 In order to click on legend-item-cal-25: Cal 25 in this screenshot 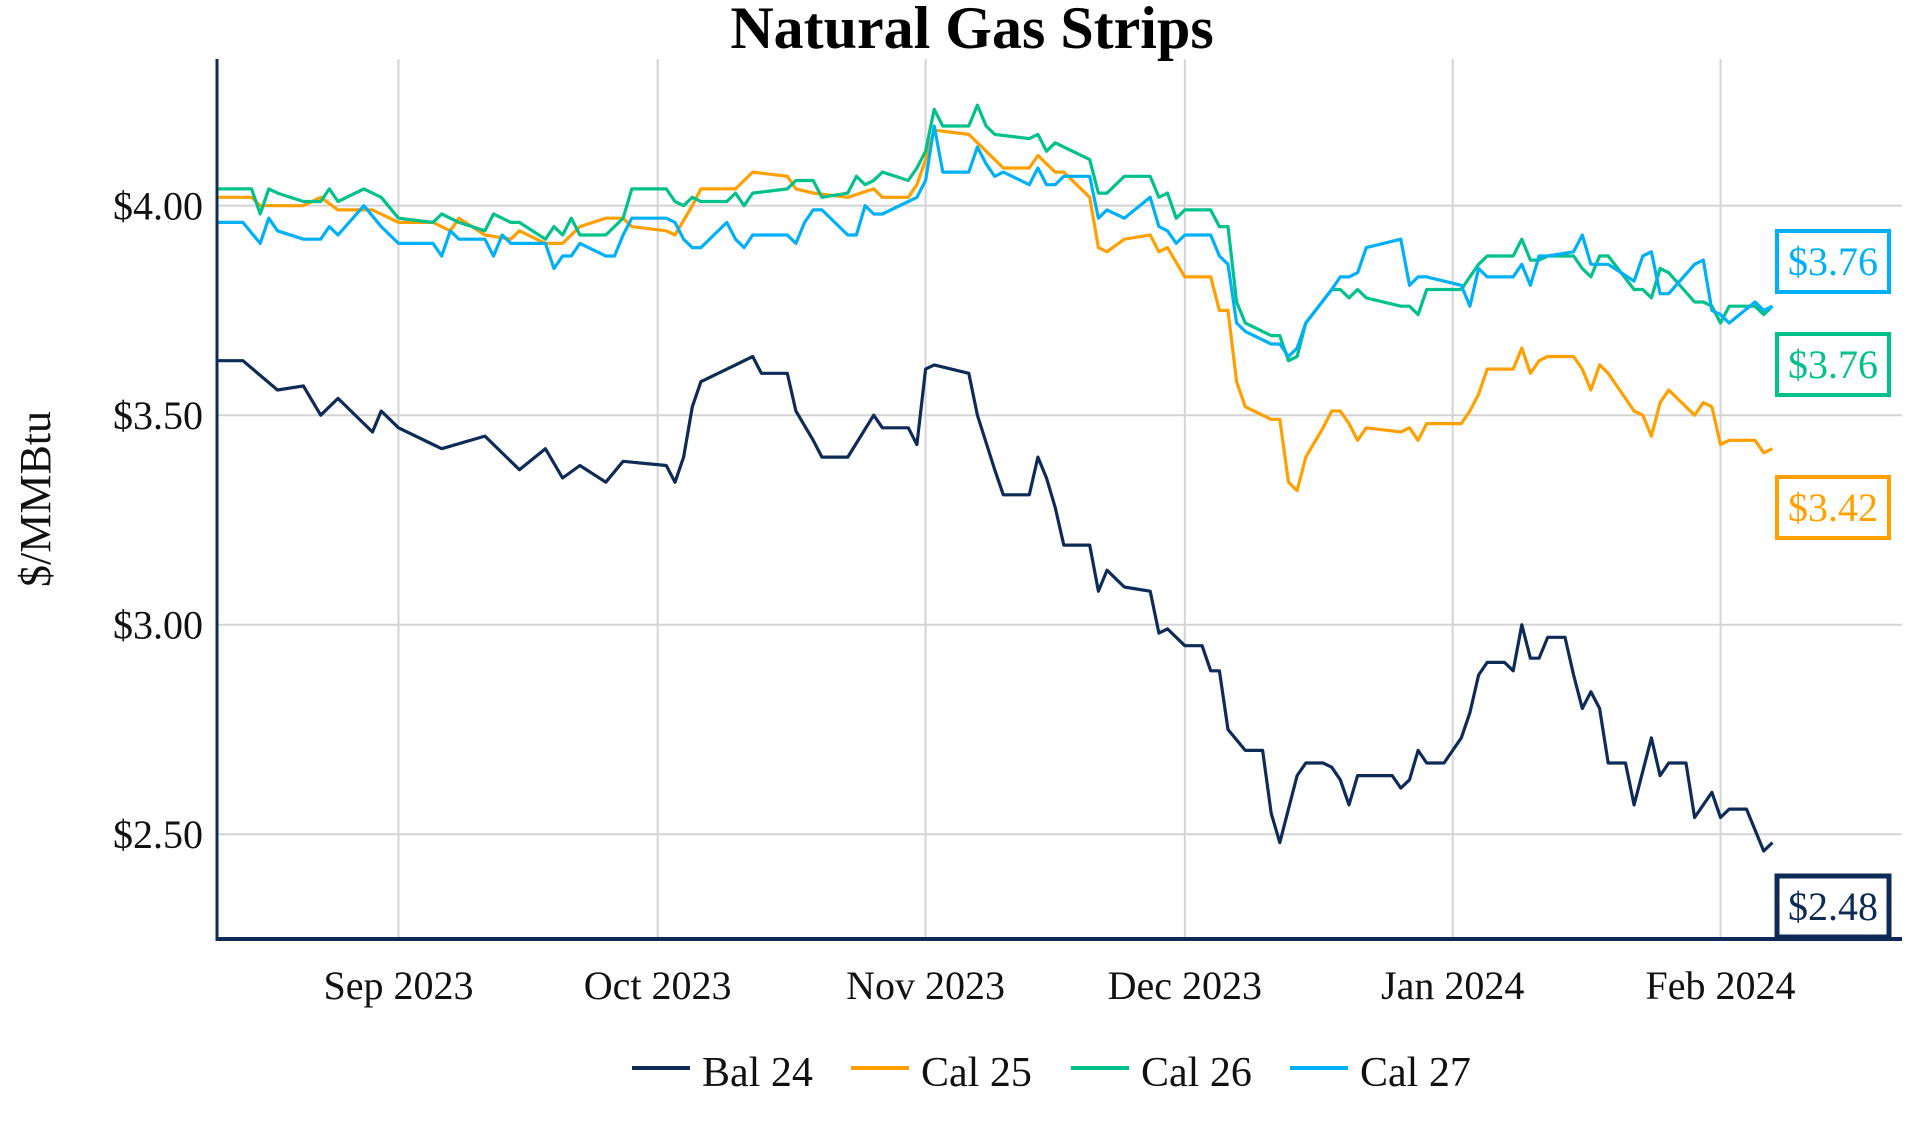, I will do `click(941, 1073)`.